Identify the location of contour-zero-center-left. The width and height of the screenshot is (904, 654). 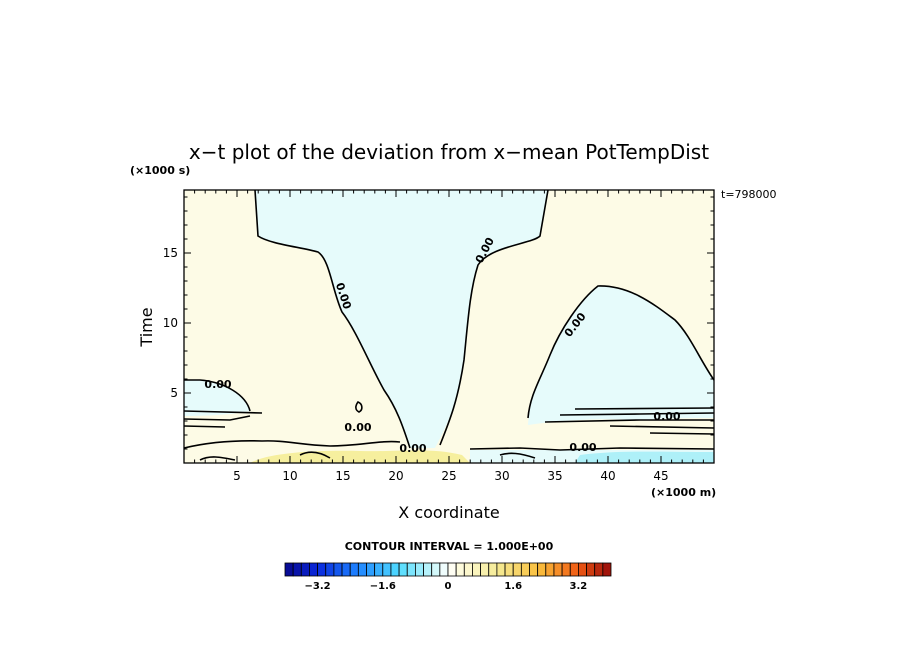
(332, 319).